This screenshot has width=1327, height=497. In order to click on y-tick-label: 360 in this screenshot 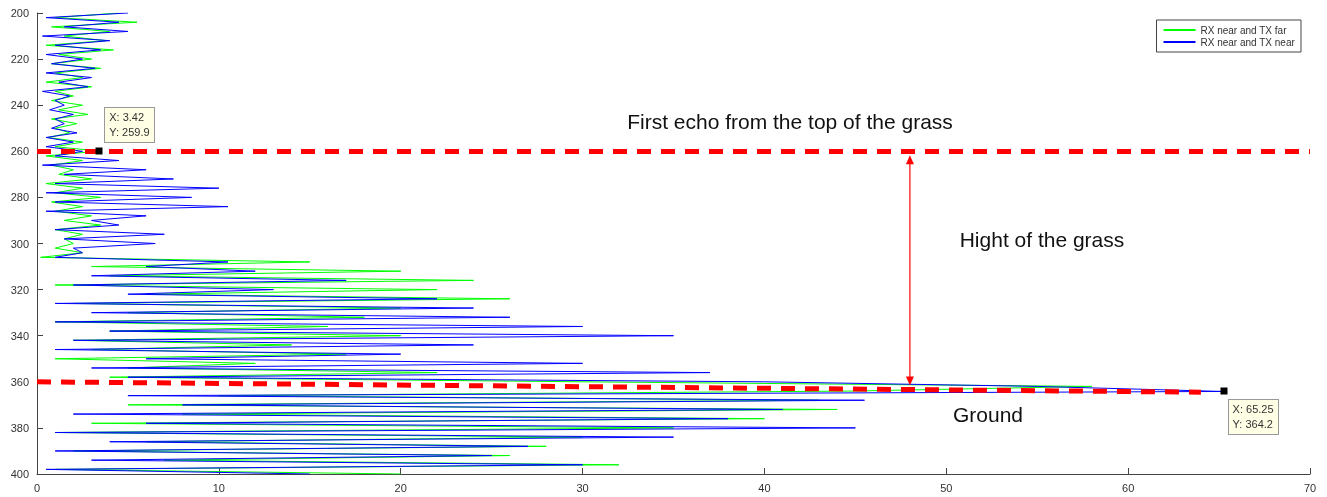, I will do `click(19, 381)`.